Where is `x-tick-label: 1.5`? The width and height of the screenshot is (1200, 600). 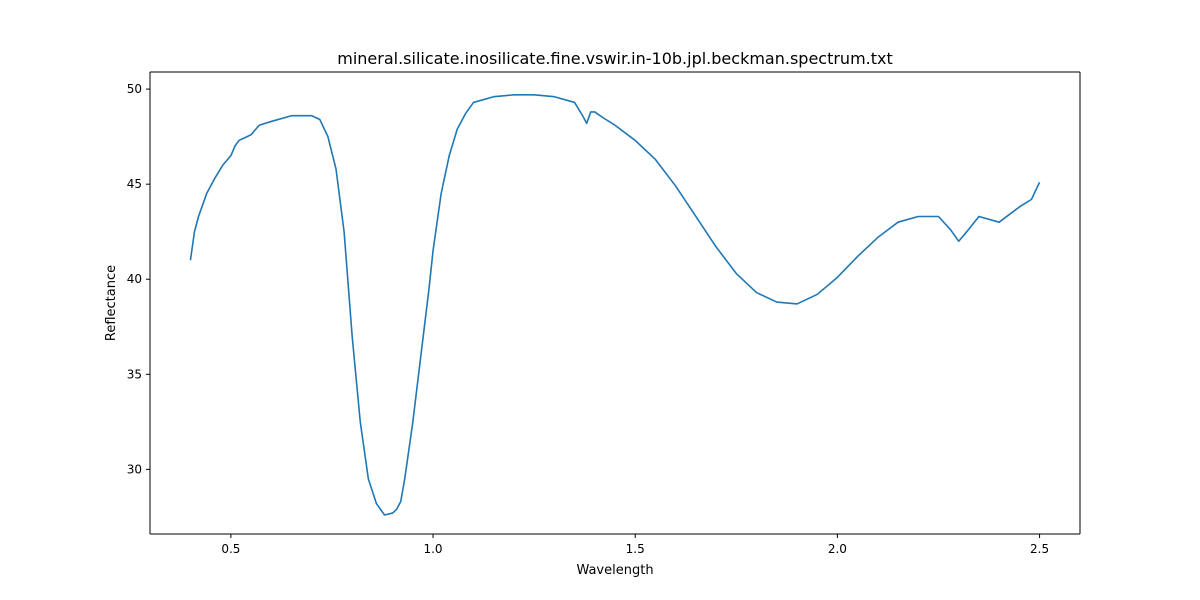 x-tick-label: 1.5 is located at coordinates (635, 549).